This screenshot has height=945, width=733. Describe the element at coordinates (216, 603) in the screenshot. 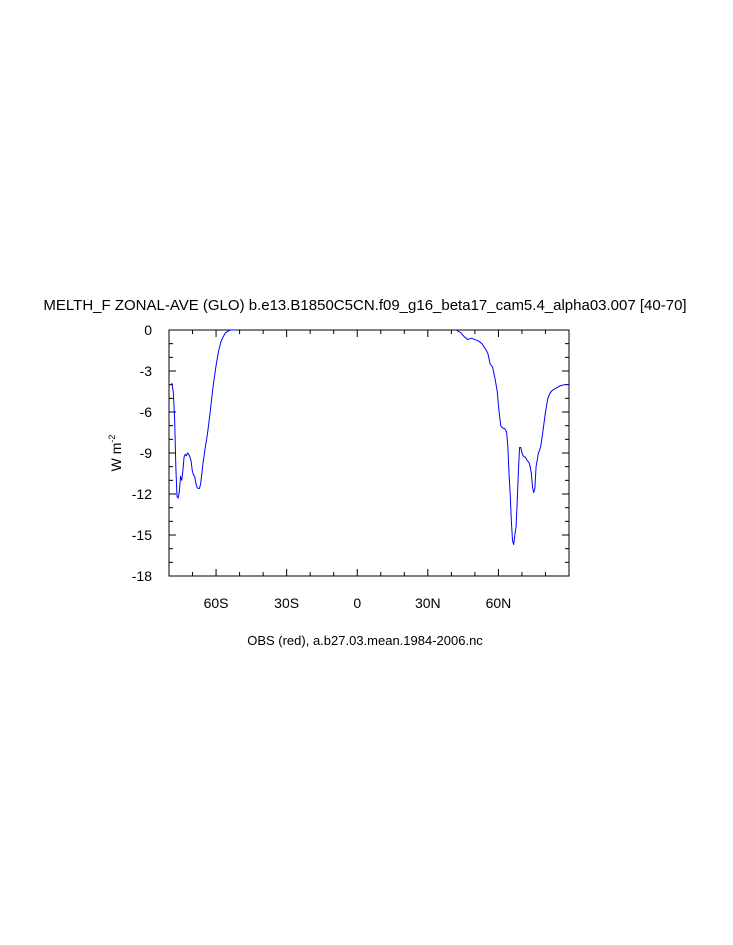

I see `x-tick-label: 60S` at that location.